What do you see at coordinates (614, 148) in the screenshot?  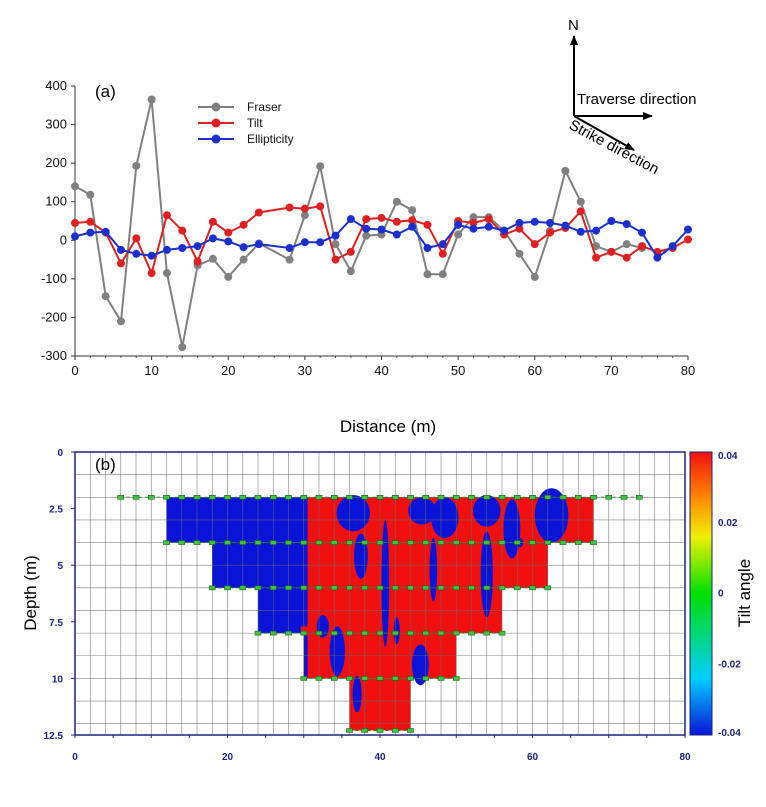 I see `strike-label: Strike direction` at bounding box center [614, 148].